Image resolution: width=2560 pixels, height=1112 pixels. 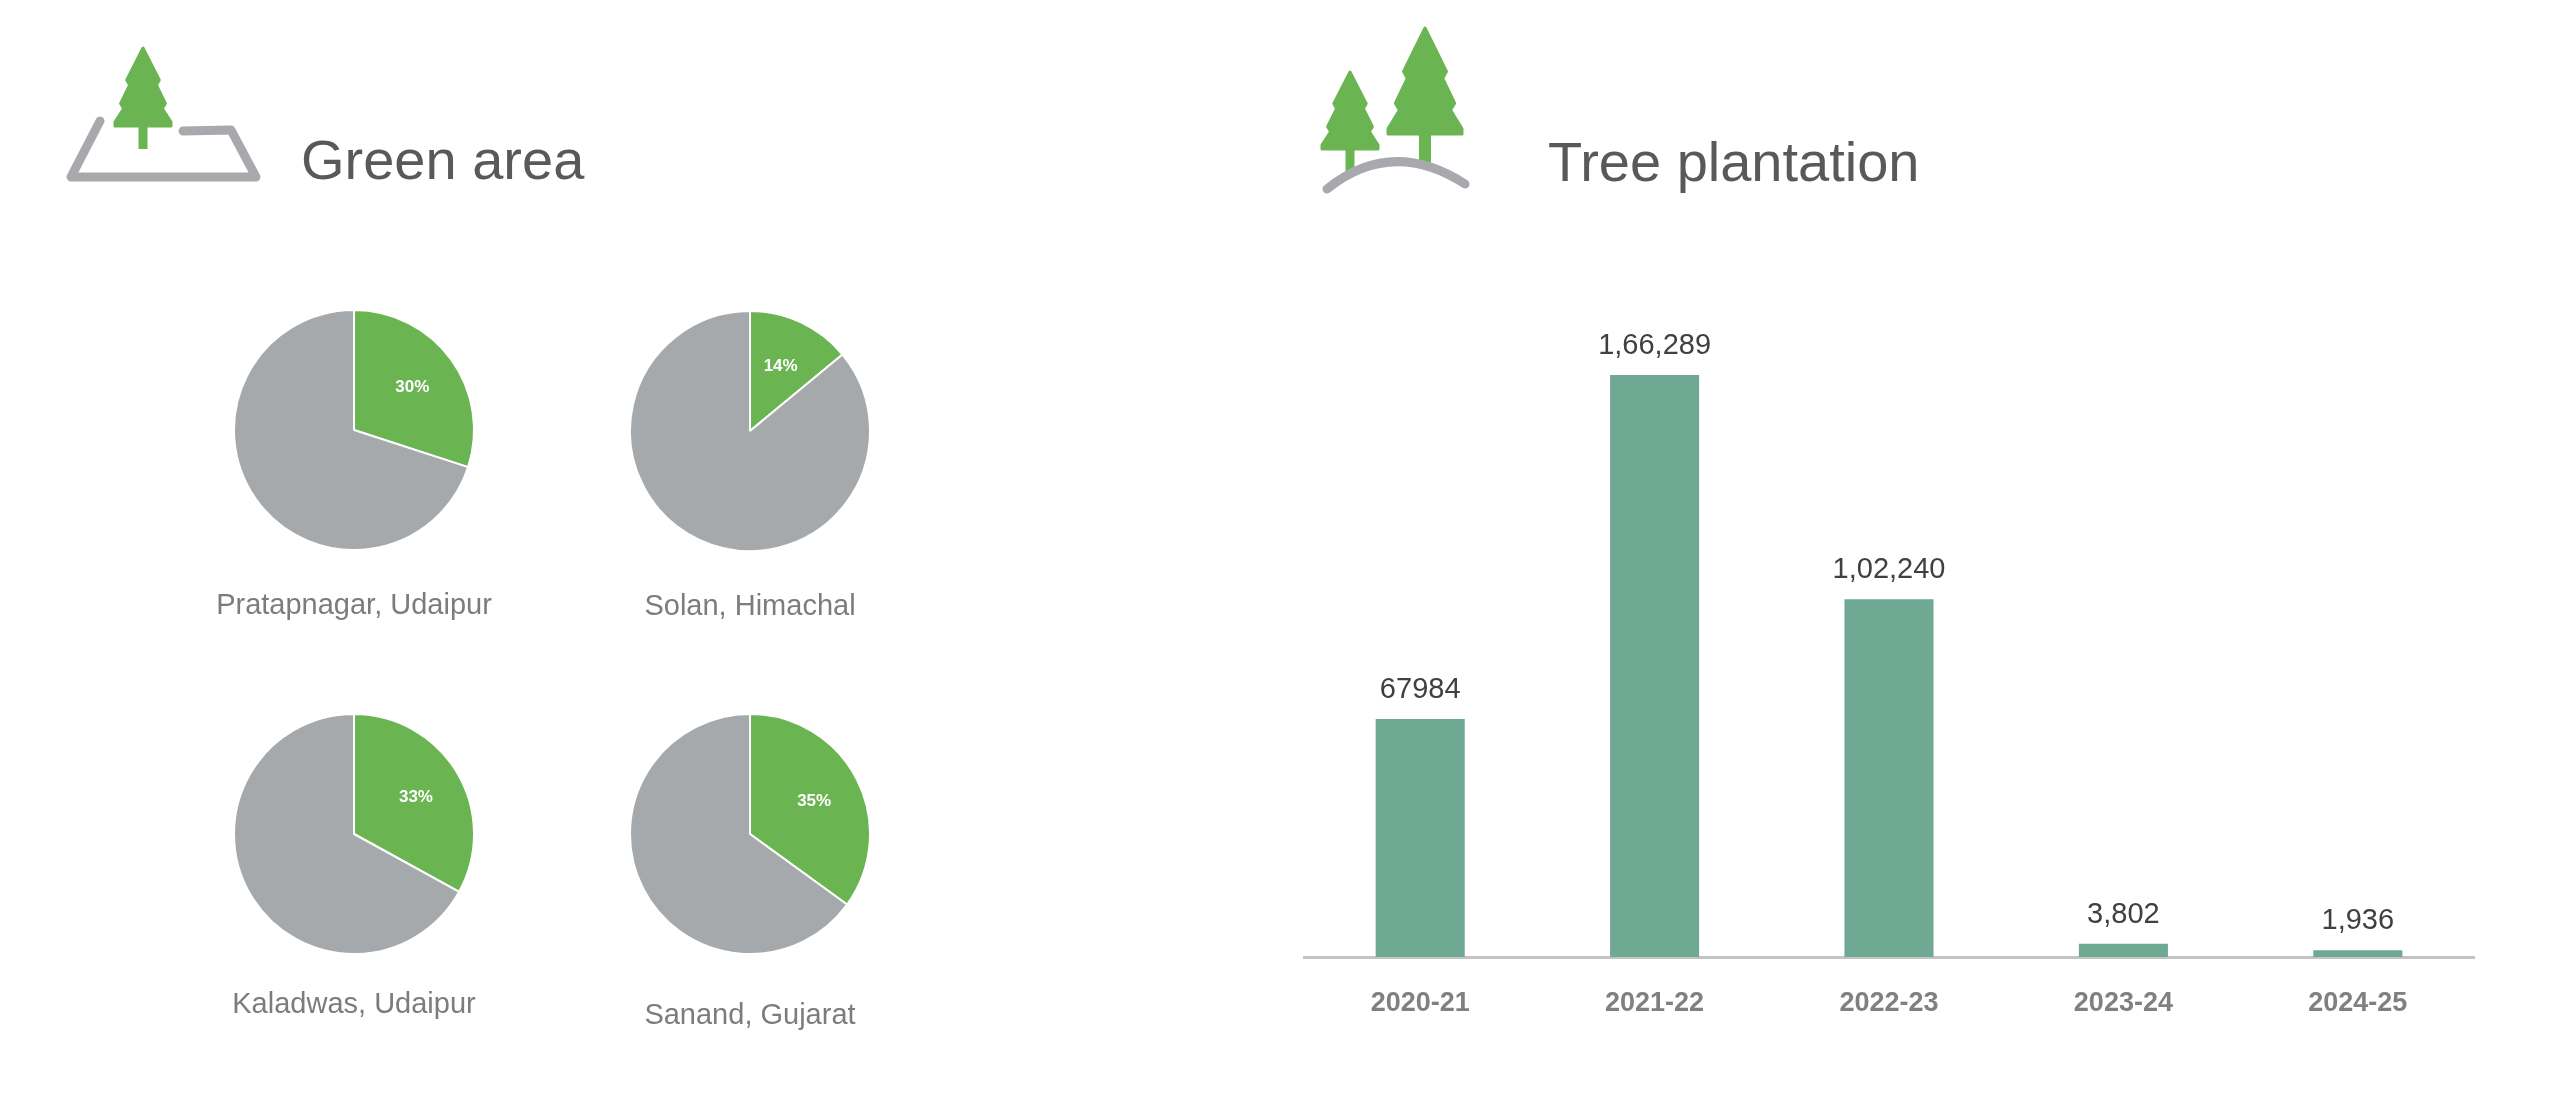 I want to click on data-label: 1,02,240, so click(x=1889, y=568).